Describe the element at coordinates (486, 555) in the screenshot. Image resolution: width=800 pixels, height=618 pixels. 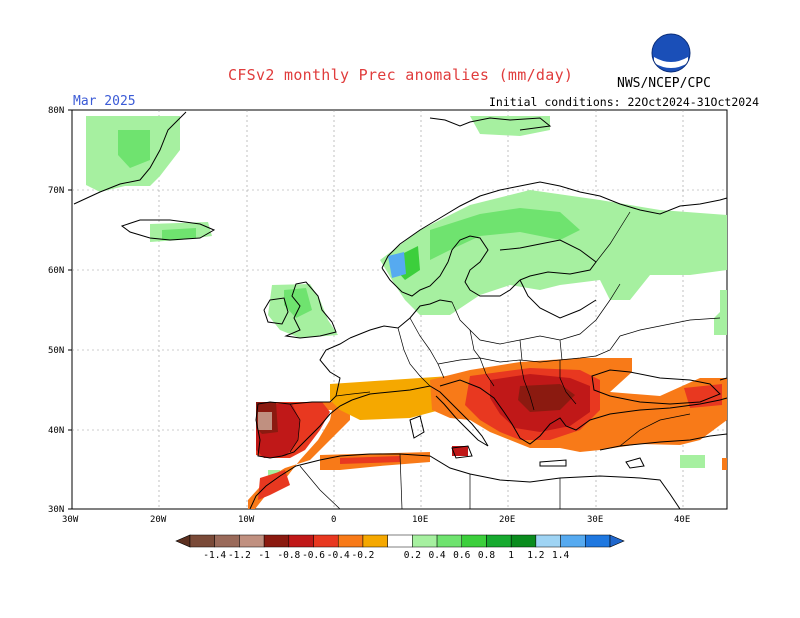
I see `colorbar-label: 0.8` at that location.